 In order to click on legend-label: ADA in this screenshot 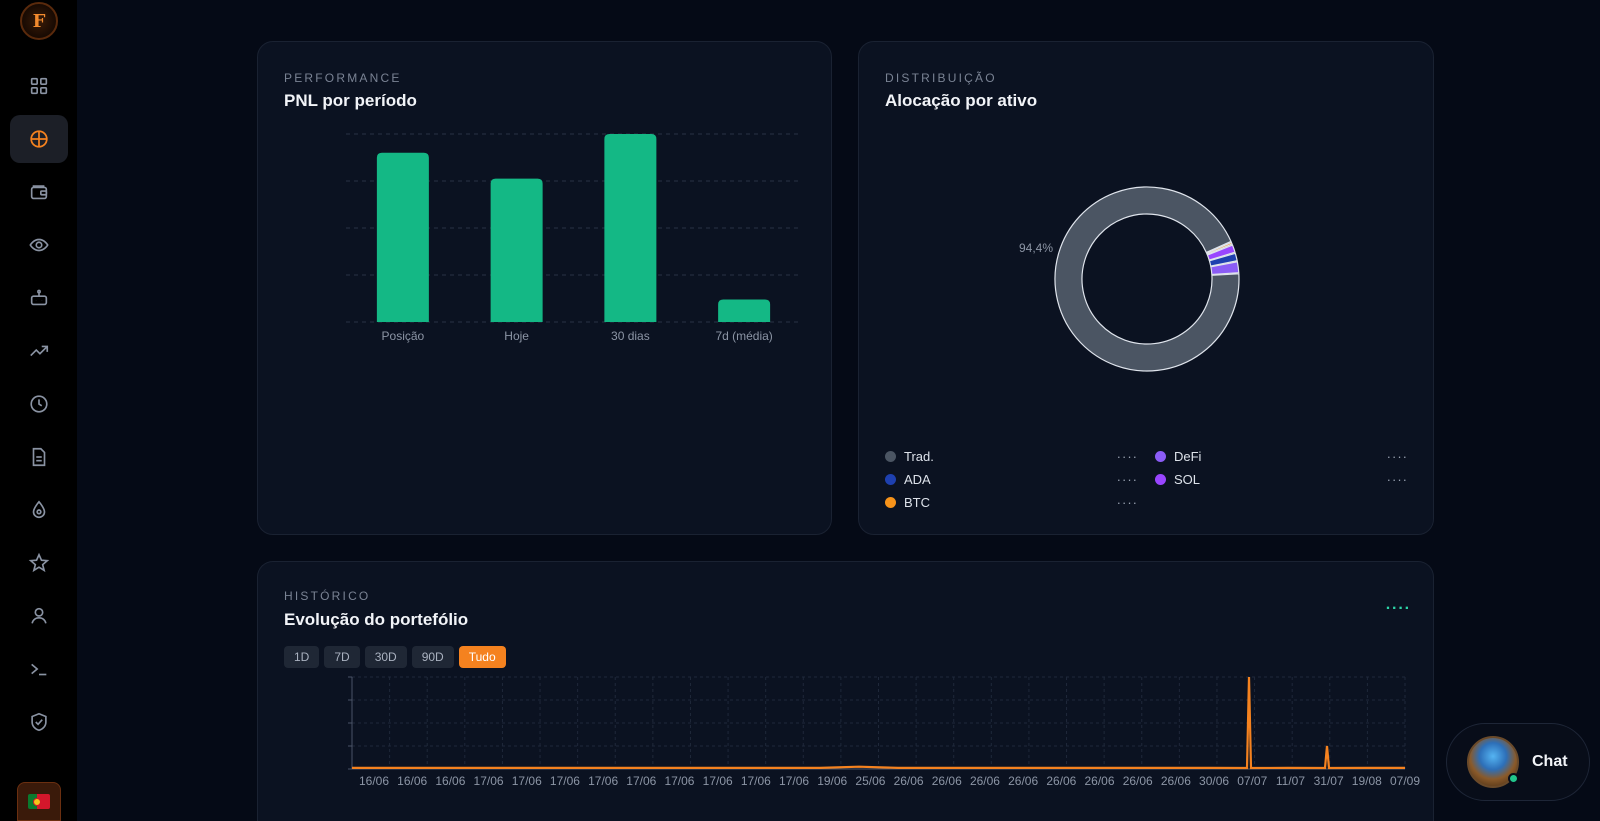, I will do `click(917, 479)`.